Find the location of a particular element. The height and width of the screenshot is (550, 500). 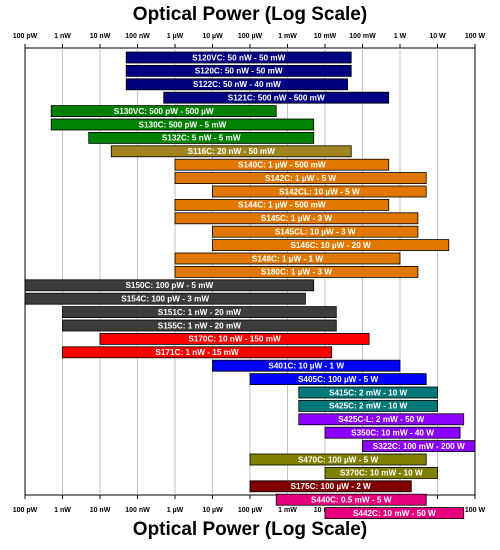

bar-label: S150C: 100 pW - 5 mW is located at coordinates (169, 285).